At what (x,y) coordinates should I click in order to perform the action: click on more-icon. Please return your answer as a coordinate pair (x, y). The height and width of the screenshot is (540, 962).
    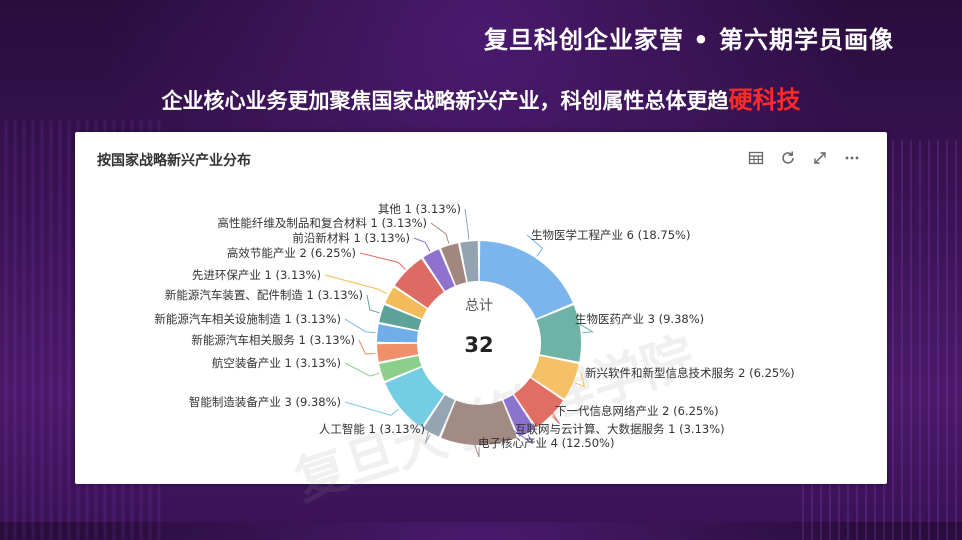
    Looking at the image, I should click on (852, 159).